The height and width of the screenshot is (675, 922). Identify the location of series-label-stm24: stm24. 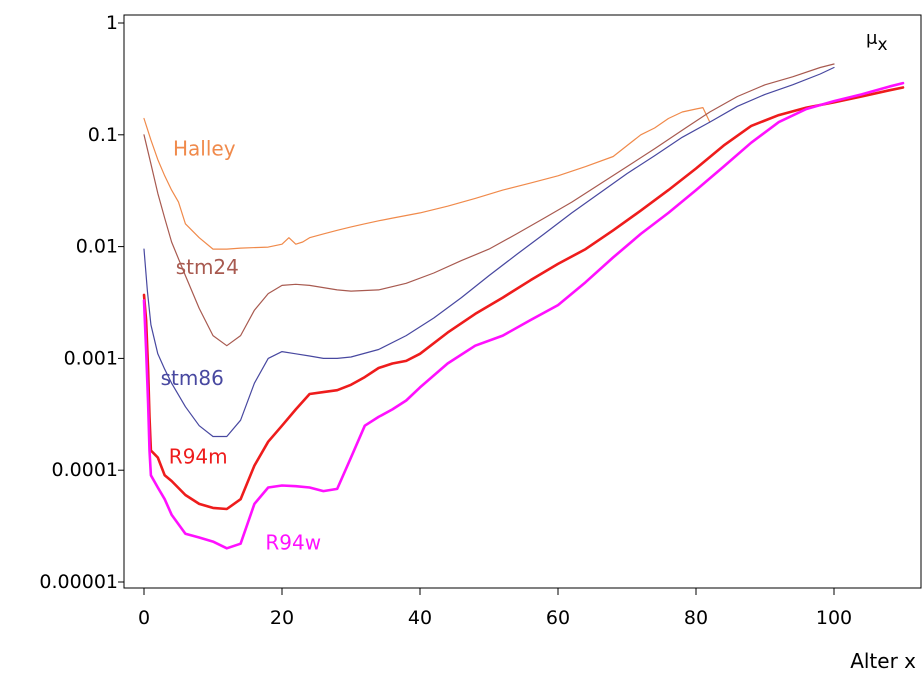
(207, 267).